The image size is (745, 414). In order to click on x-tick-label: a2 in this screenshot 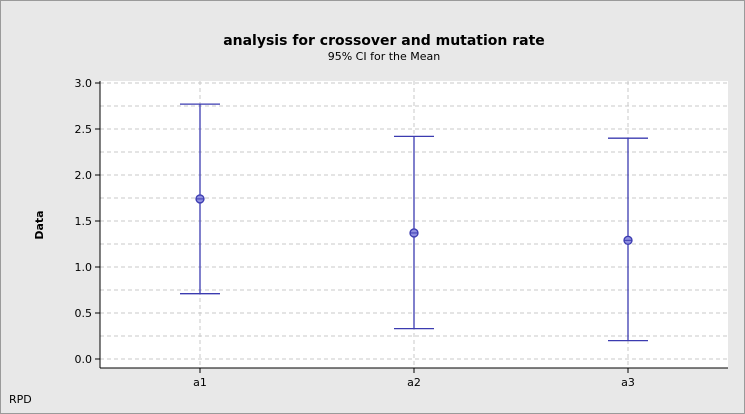, I will do `click(414, 382)`.